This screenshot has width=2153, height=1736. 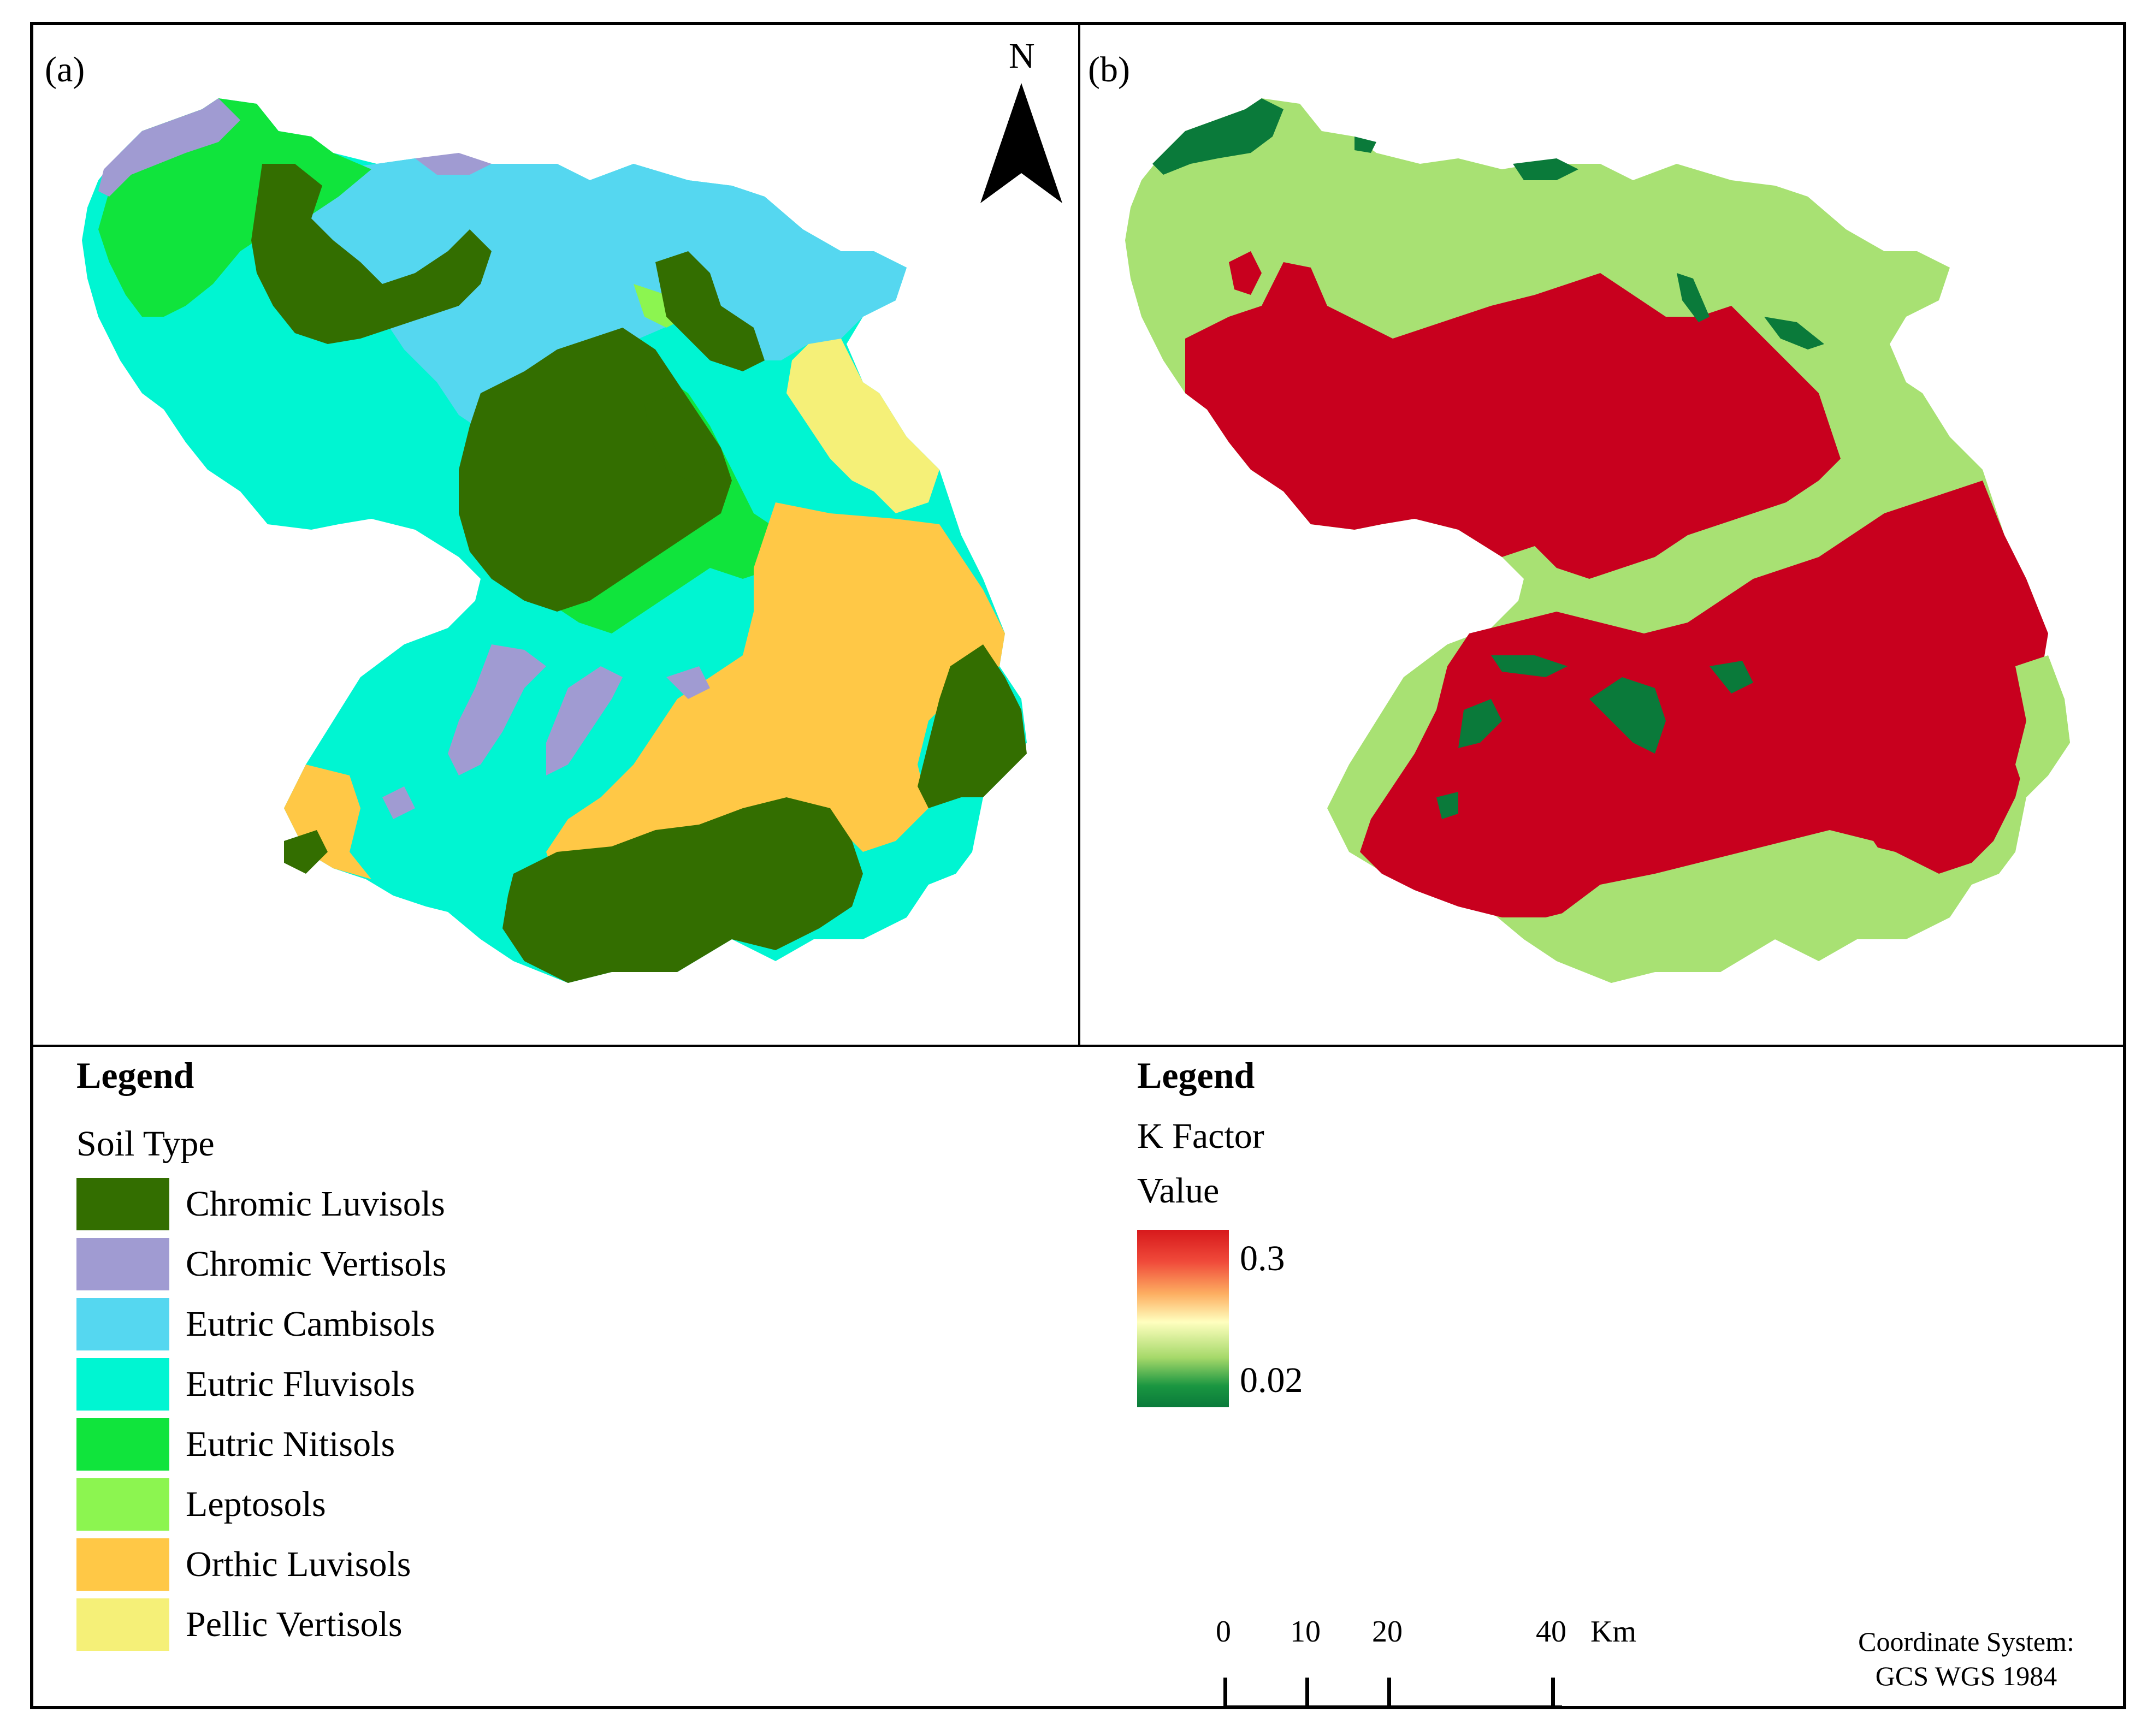 I want to click on k-low-label: 0.02, so click(x=1272, y=1380).